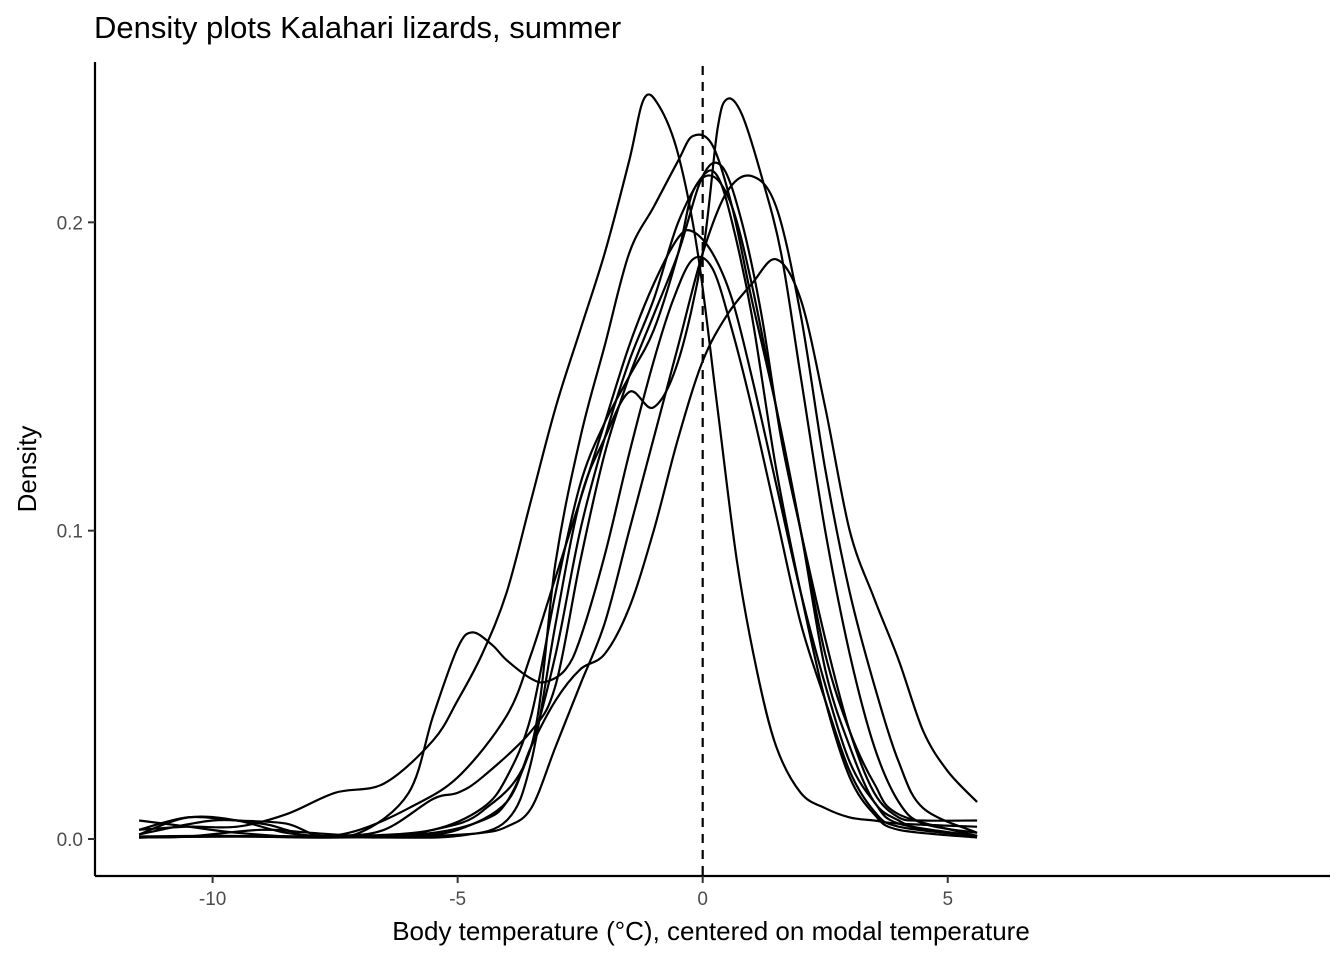 The height and width of the screenshot is (960, 1344). What do you see at coordinates (357, 27) in the screenshot?
I see `chart-title: Density plots Kalahari lizards, summer` at bounding box center [357, 27].